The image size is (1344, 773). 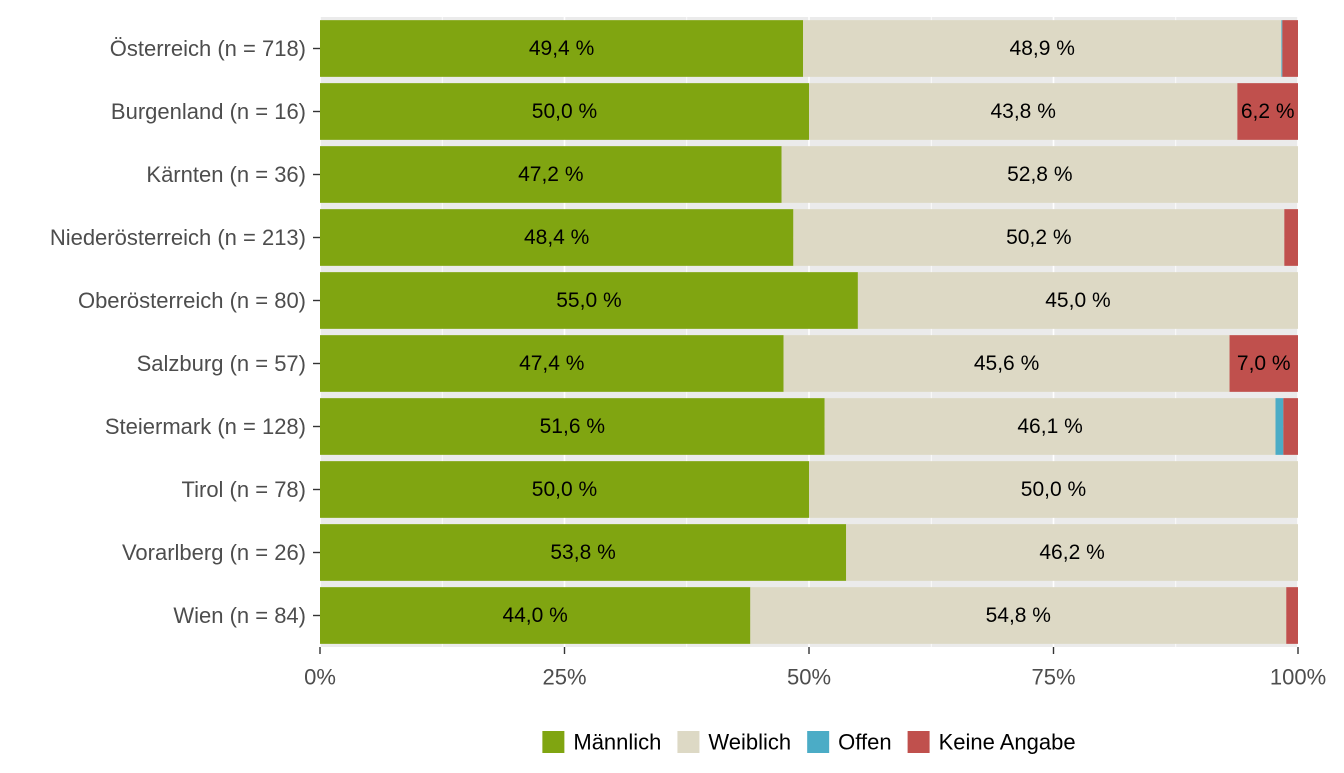 I want to click on data-label: 49,4 %, so click(x=561, y=48).